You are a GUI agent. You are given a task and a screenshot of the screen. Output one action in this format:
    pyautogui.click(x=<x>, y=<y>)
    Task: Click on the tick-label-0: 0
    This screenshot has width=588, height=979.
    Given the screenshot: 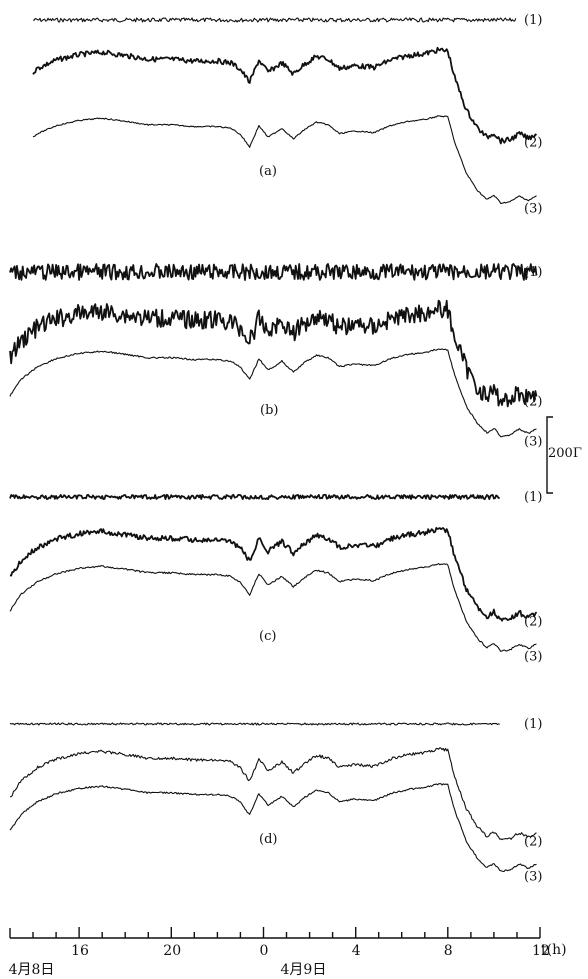 What is the action you would take?
    pyautogui.click(x=264, y=951)
    